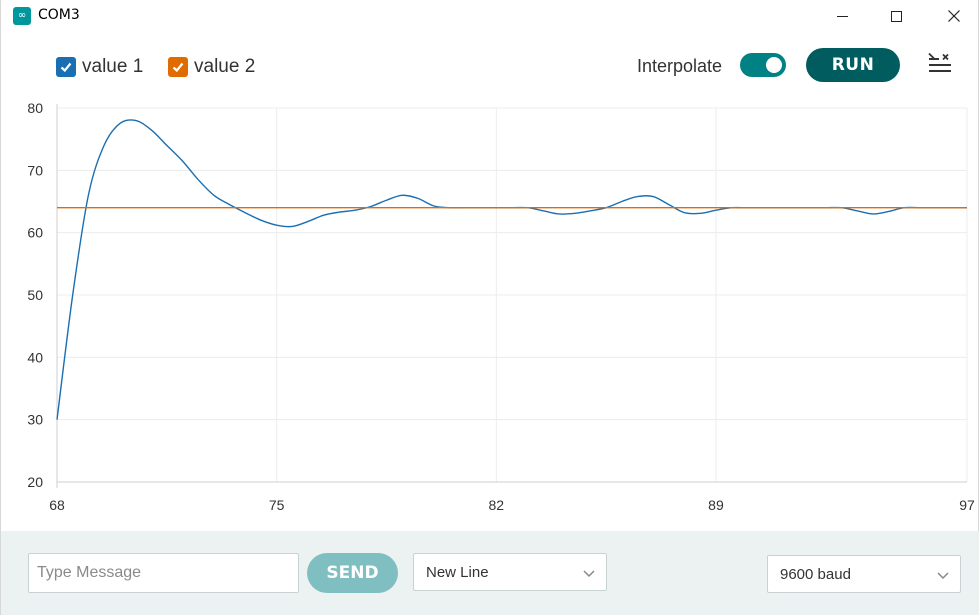  I want to click on y-tick-label: 50, so click(35, 295).